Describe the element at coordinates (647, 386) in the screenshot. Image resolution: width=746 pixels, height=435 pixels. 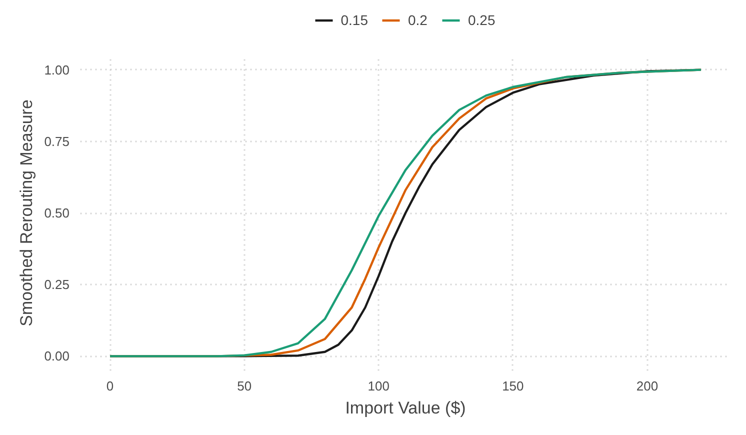
I see `x-tick-label: 200` at that location.